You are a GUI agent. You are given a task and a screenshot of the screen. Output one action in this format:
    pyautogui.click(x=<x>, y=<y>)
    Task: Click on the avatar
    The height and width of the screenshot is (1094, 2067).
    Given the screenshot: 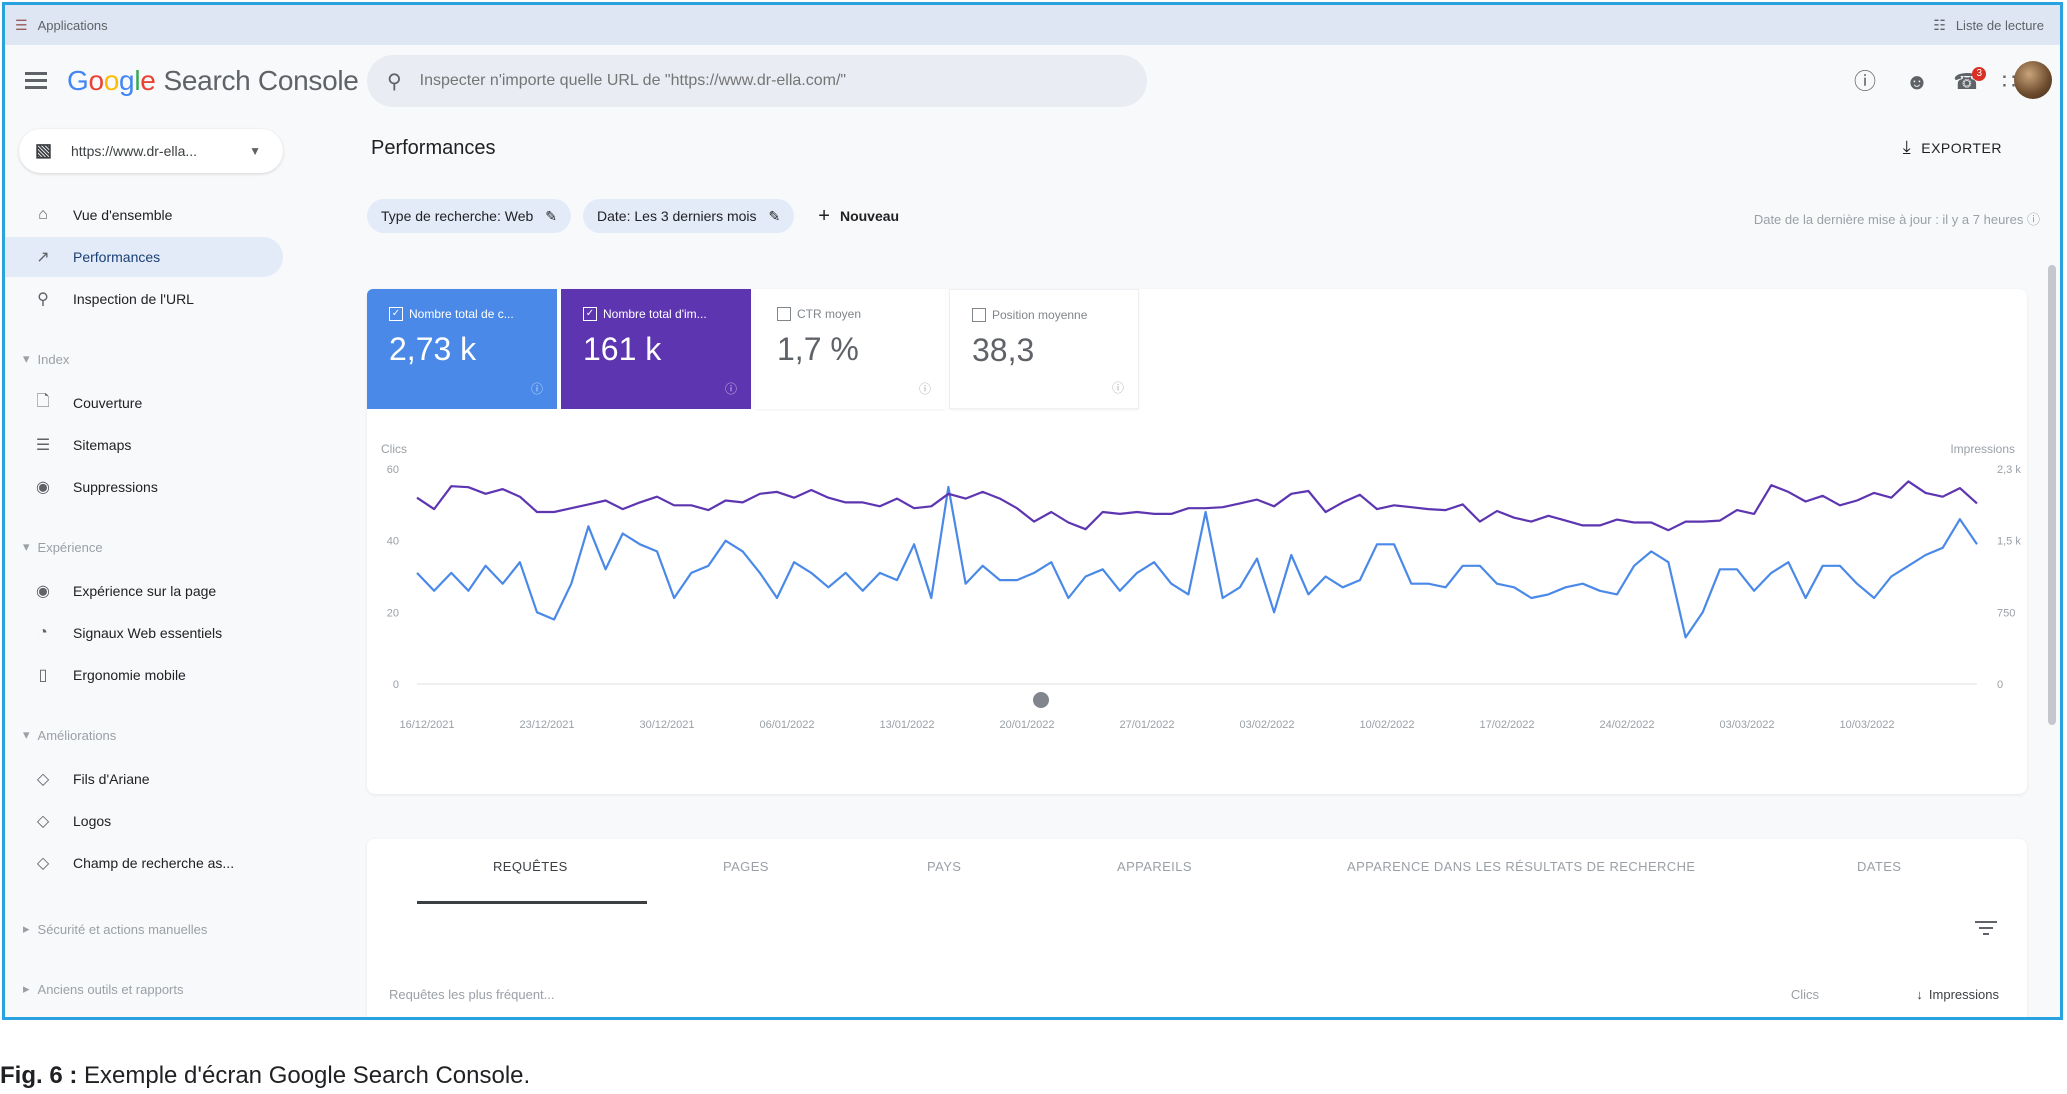 What is the action you would take?
    pyautogui.click(x=2033, y=80)
    